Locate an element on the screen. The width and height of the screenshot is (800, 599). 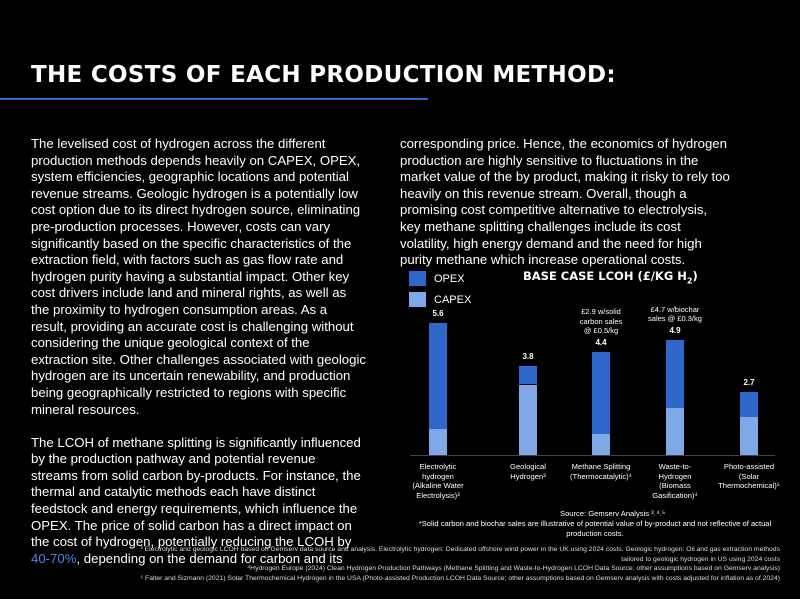
category-label-line: Waste-to- is located at coordinates (675, 466).